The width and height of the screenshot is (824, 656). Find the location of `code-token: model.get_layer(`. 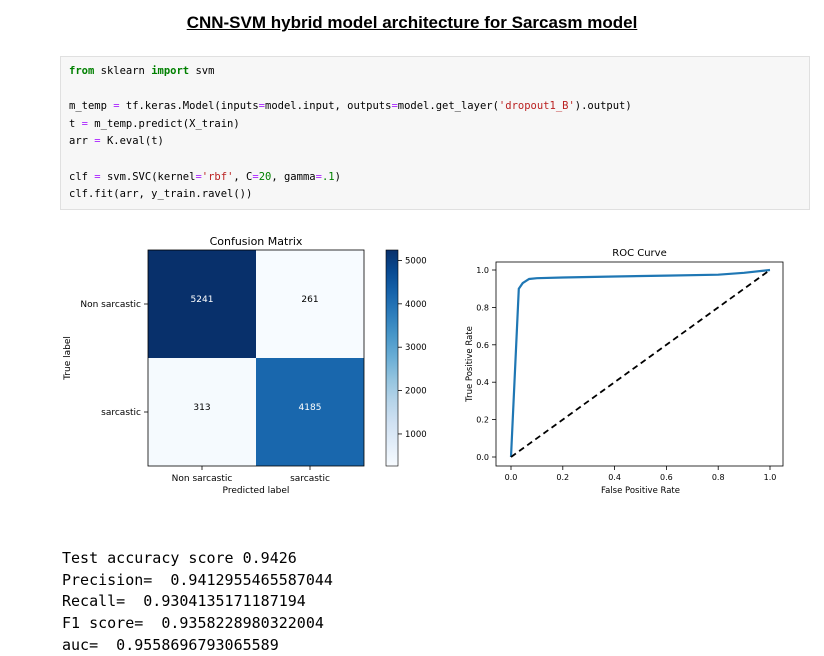

code-token: model.get_layer( is located at coordinates (448, 106).